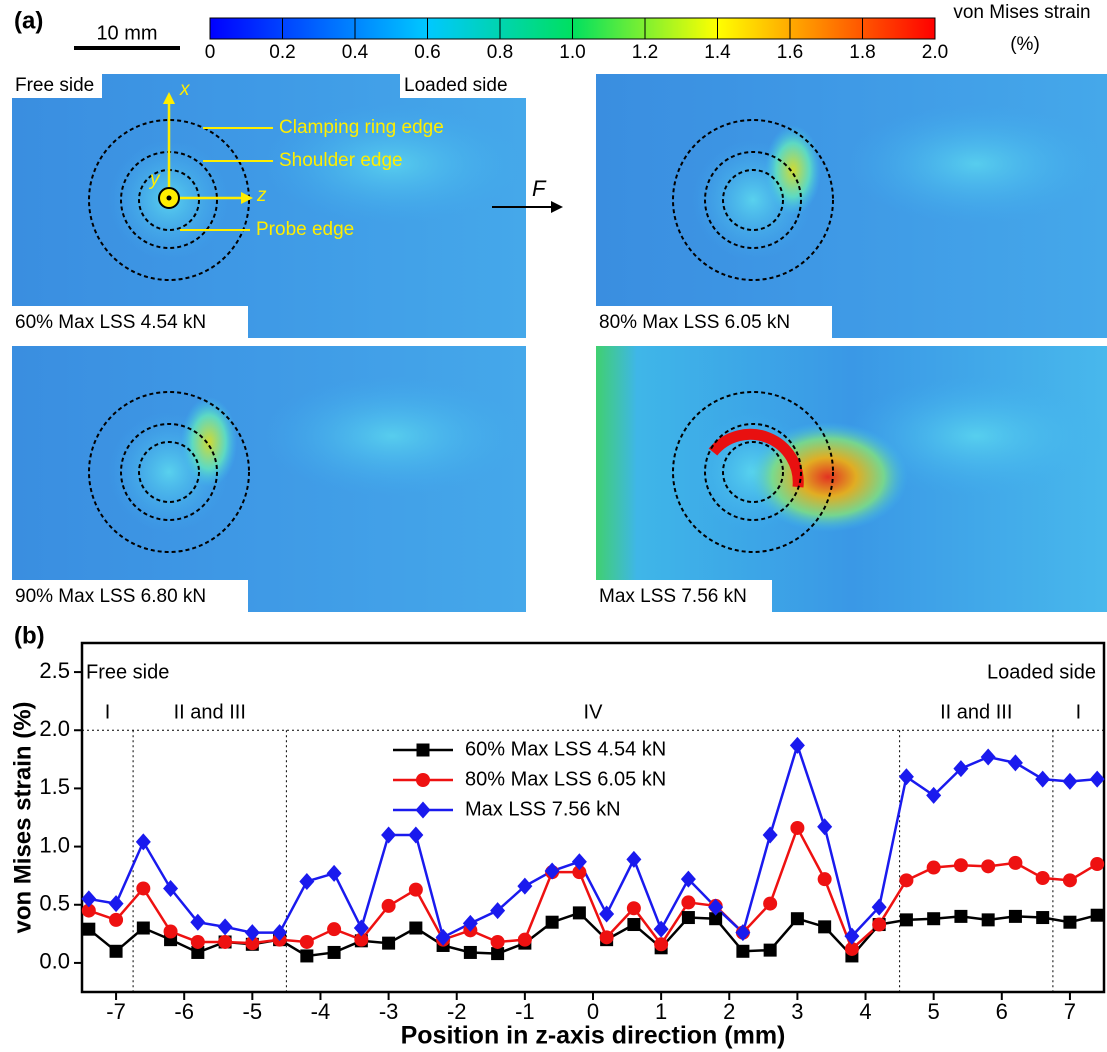  What do you see at coordinates (210, 52) in the screenshot?
I see `colorbar-tick-label: 0` at bounding box center [210, 52].